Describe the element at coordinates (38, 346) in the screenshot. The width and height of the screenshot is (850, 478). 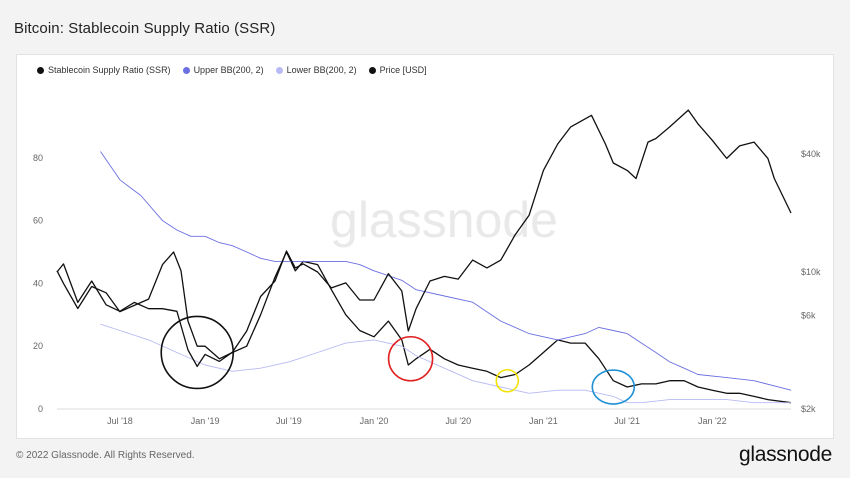
I see `y-left-tick-label: 20` at that location.